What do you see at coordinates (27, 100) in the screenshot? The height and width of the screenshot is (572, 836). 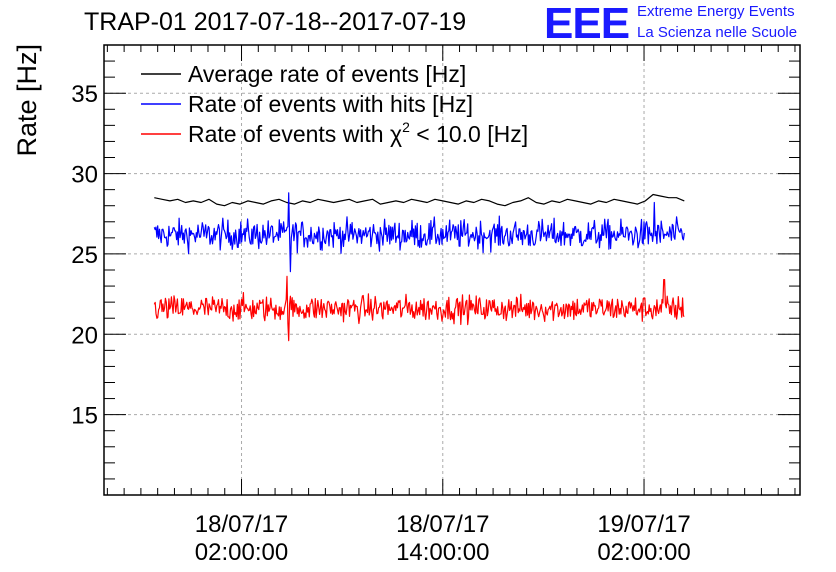 I see `y-axis-label: Rate [Hz]` at bounding box center [27, 100].